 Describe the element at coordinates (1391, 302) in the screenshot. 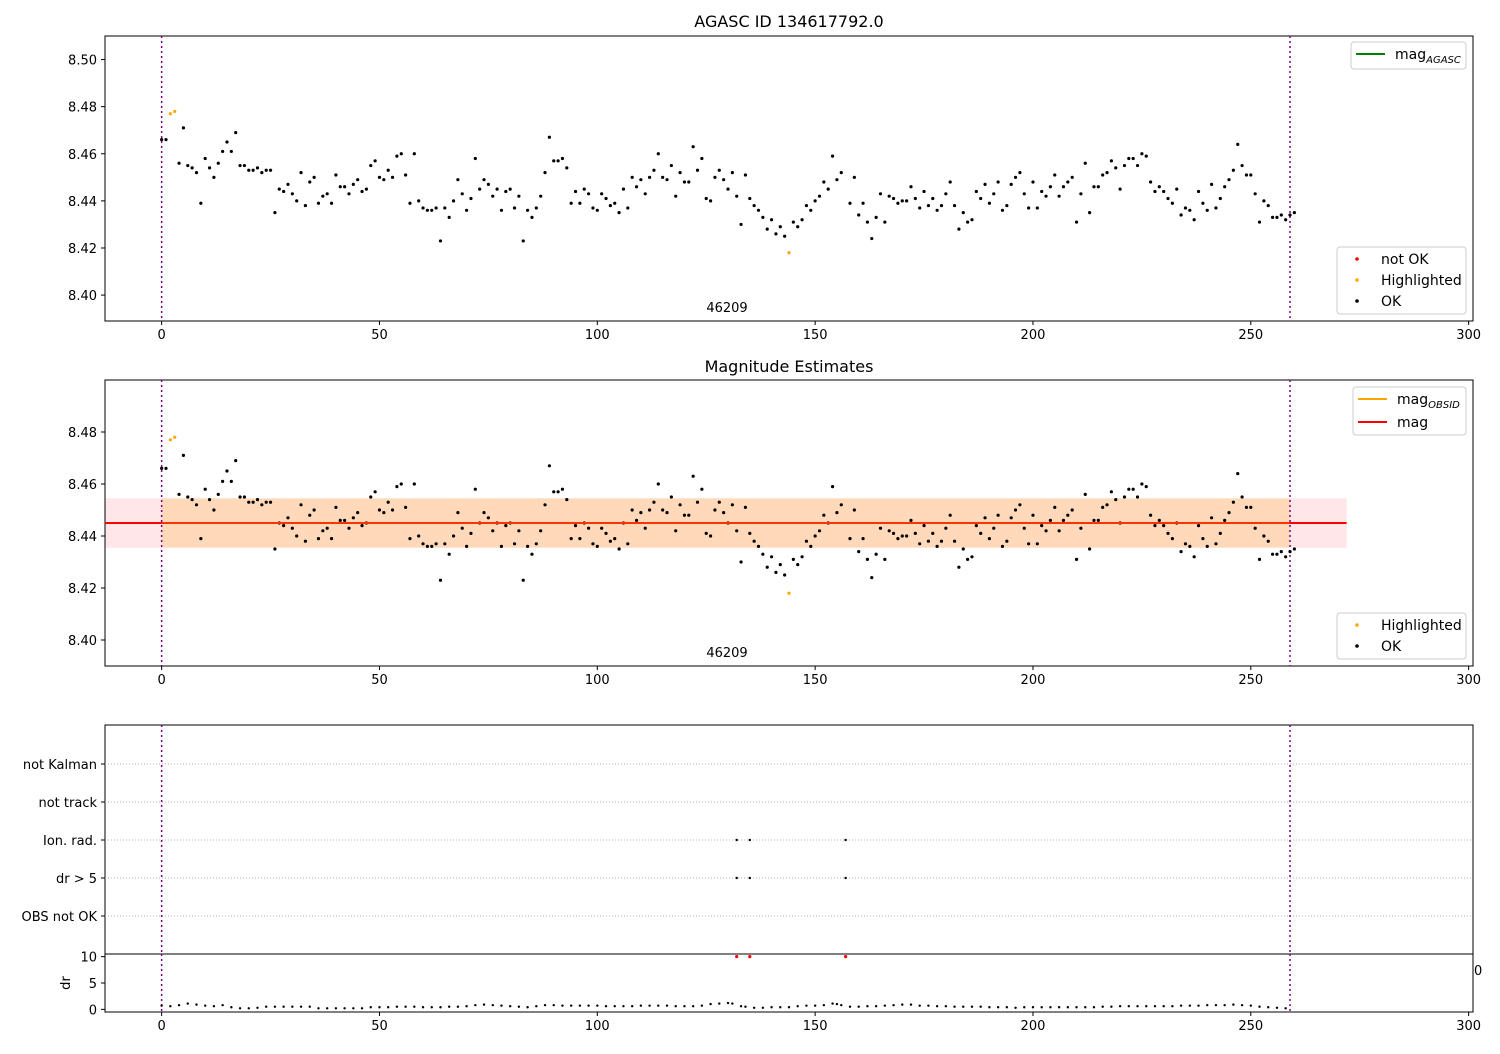

I see `legend-label: OK` at that location.